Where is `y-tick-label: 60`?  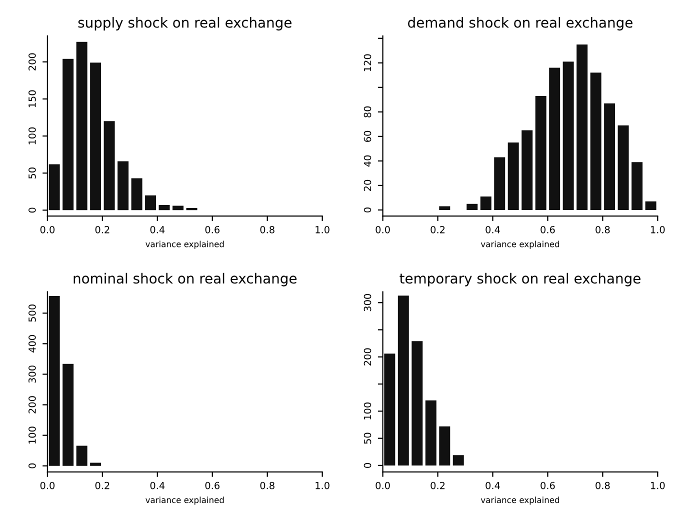 y-tick-label: 60 is located at coordinates (368, 136).